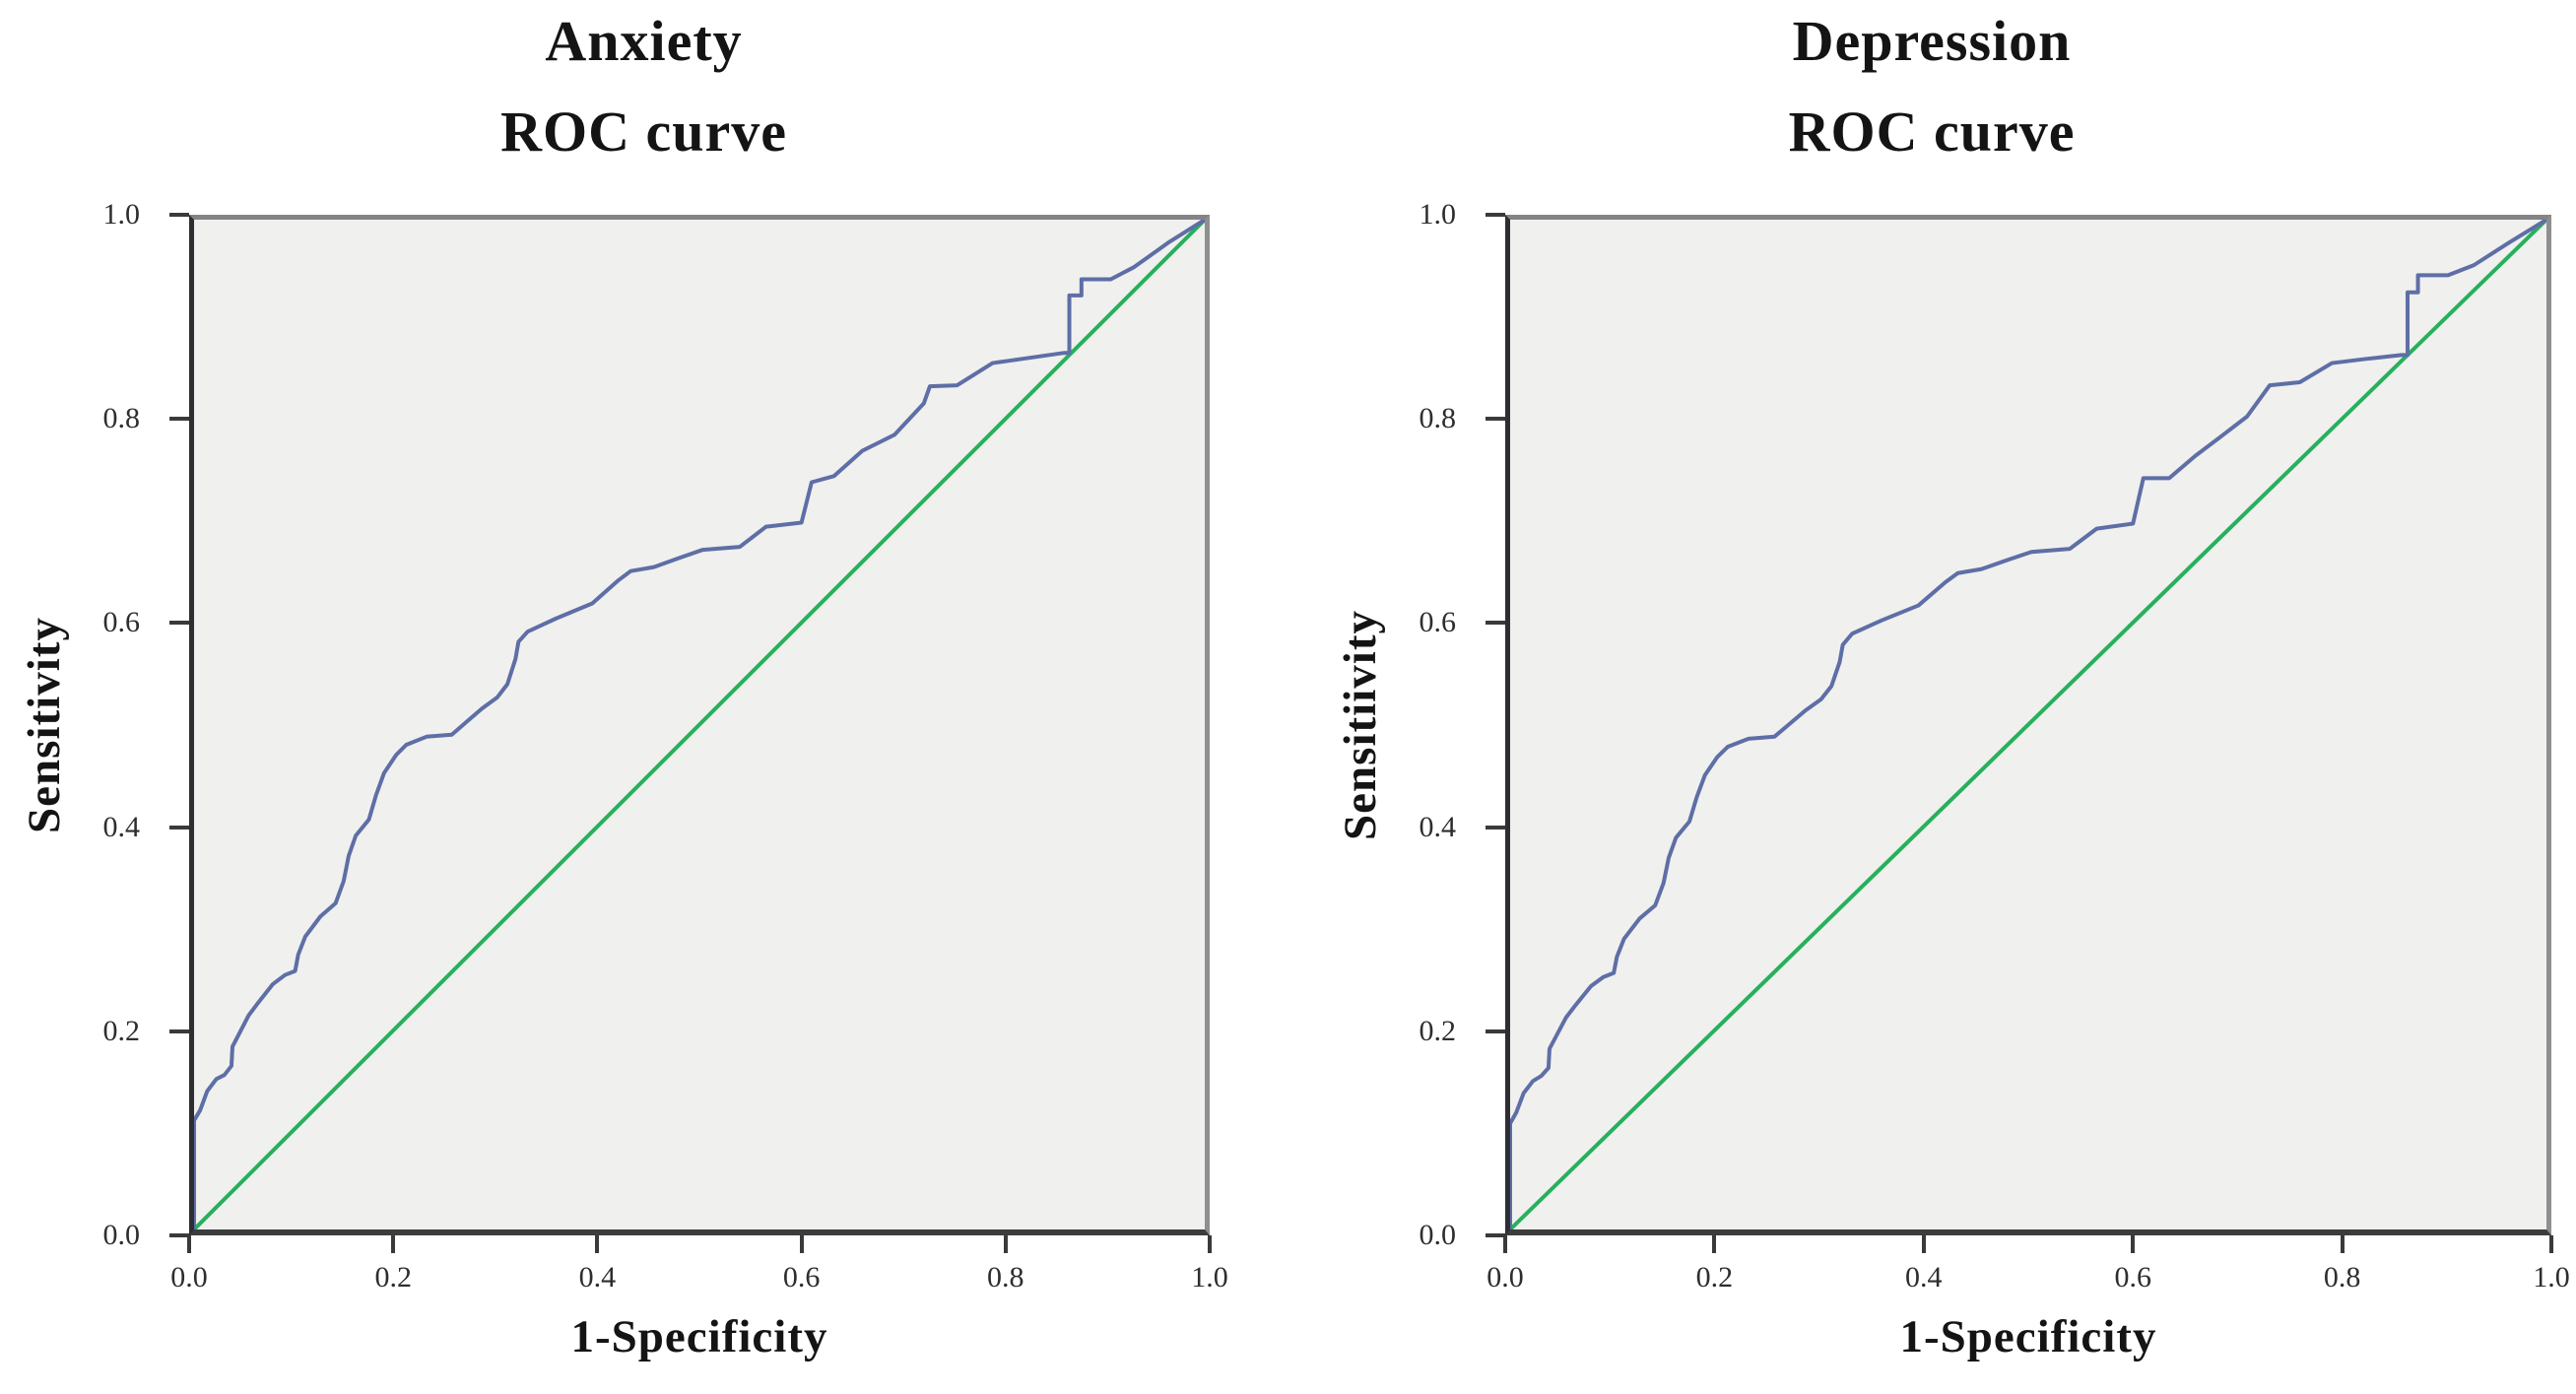 This screenshot has width=2576, height=1394. I want to click on chart-title: Anxiety, so click(644, 41).